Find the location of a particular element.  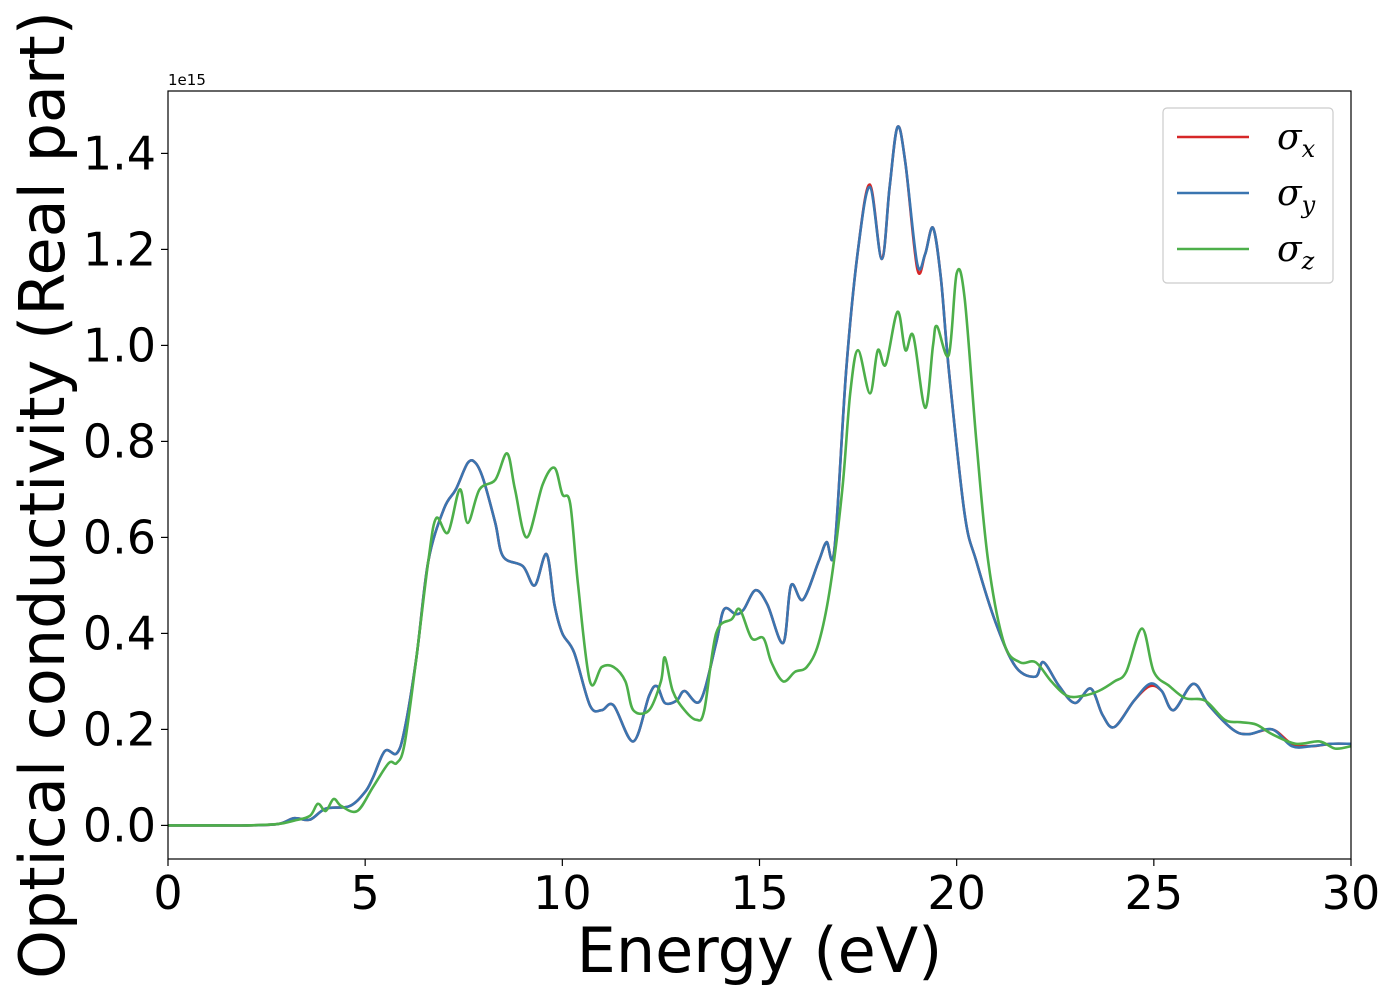

y-tick-label: 0.6 is located at coordinates (119, 537).